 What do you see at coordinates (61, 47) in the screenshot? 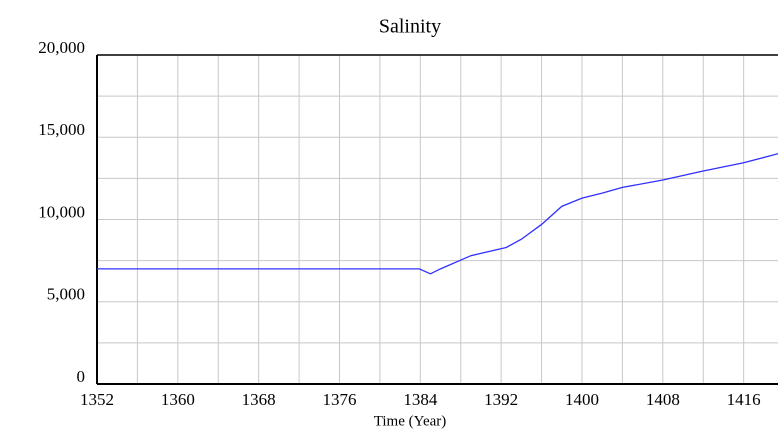
I see `y-tick-label: 20,000` at bounding box center [61, 47].